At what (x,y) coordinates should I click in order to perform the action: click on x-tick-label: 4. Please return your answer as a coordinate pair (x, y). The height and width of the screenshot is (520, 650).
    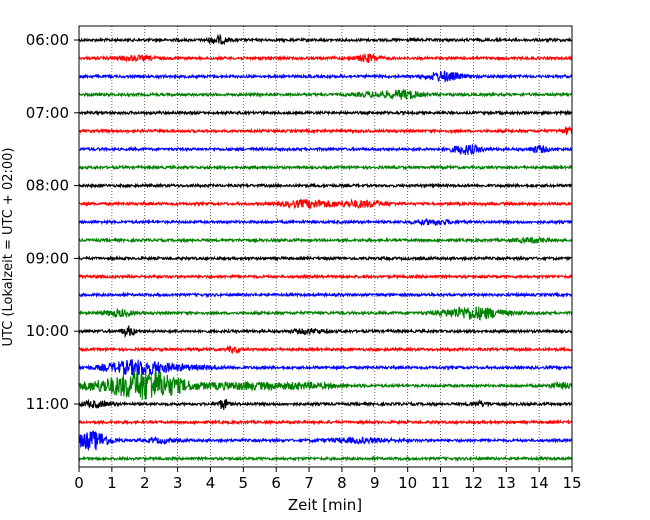
    Looking at the image, I should click on (211, 483).